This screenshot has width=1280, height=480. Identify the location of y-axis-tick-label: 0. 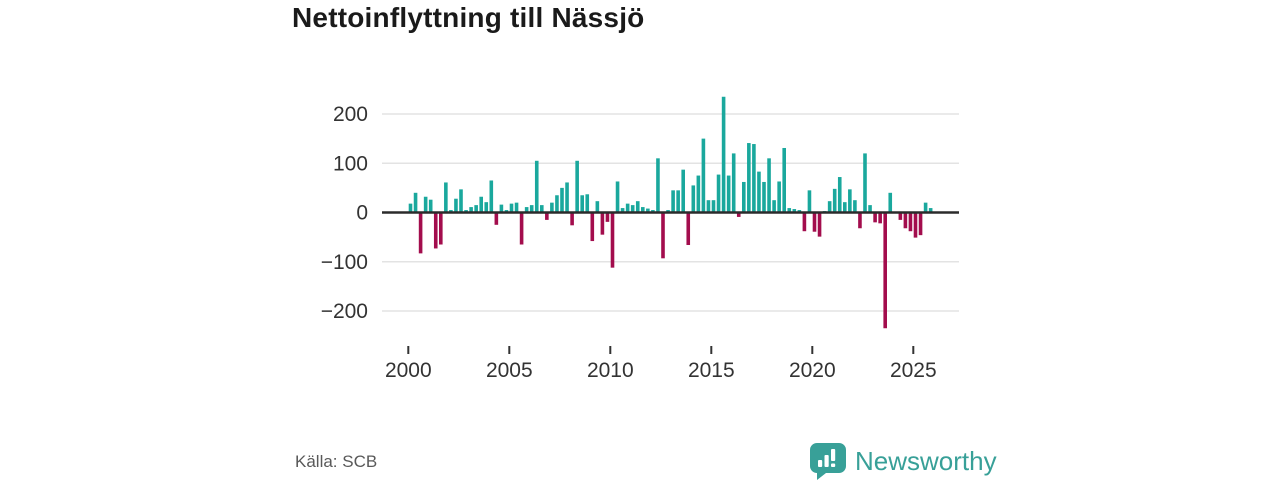
(362, 213).